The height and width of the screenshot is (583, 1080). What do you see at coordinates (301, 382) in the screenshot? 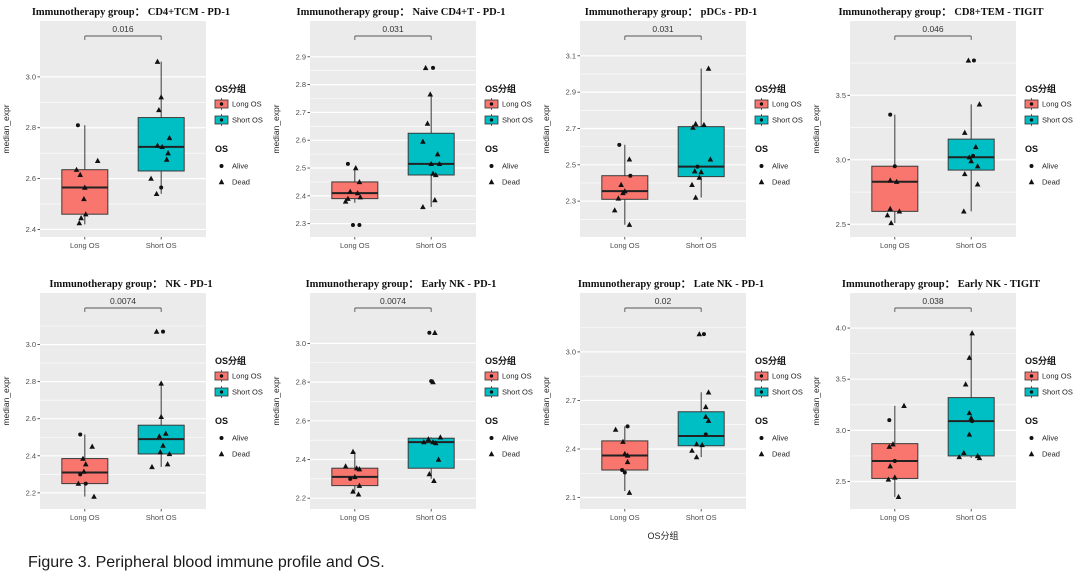
I see `y-tick-label: 2.8` at bounding box center [301, 382].